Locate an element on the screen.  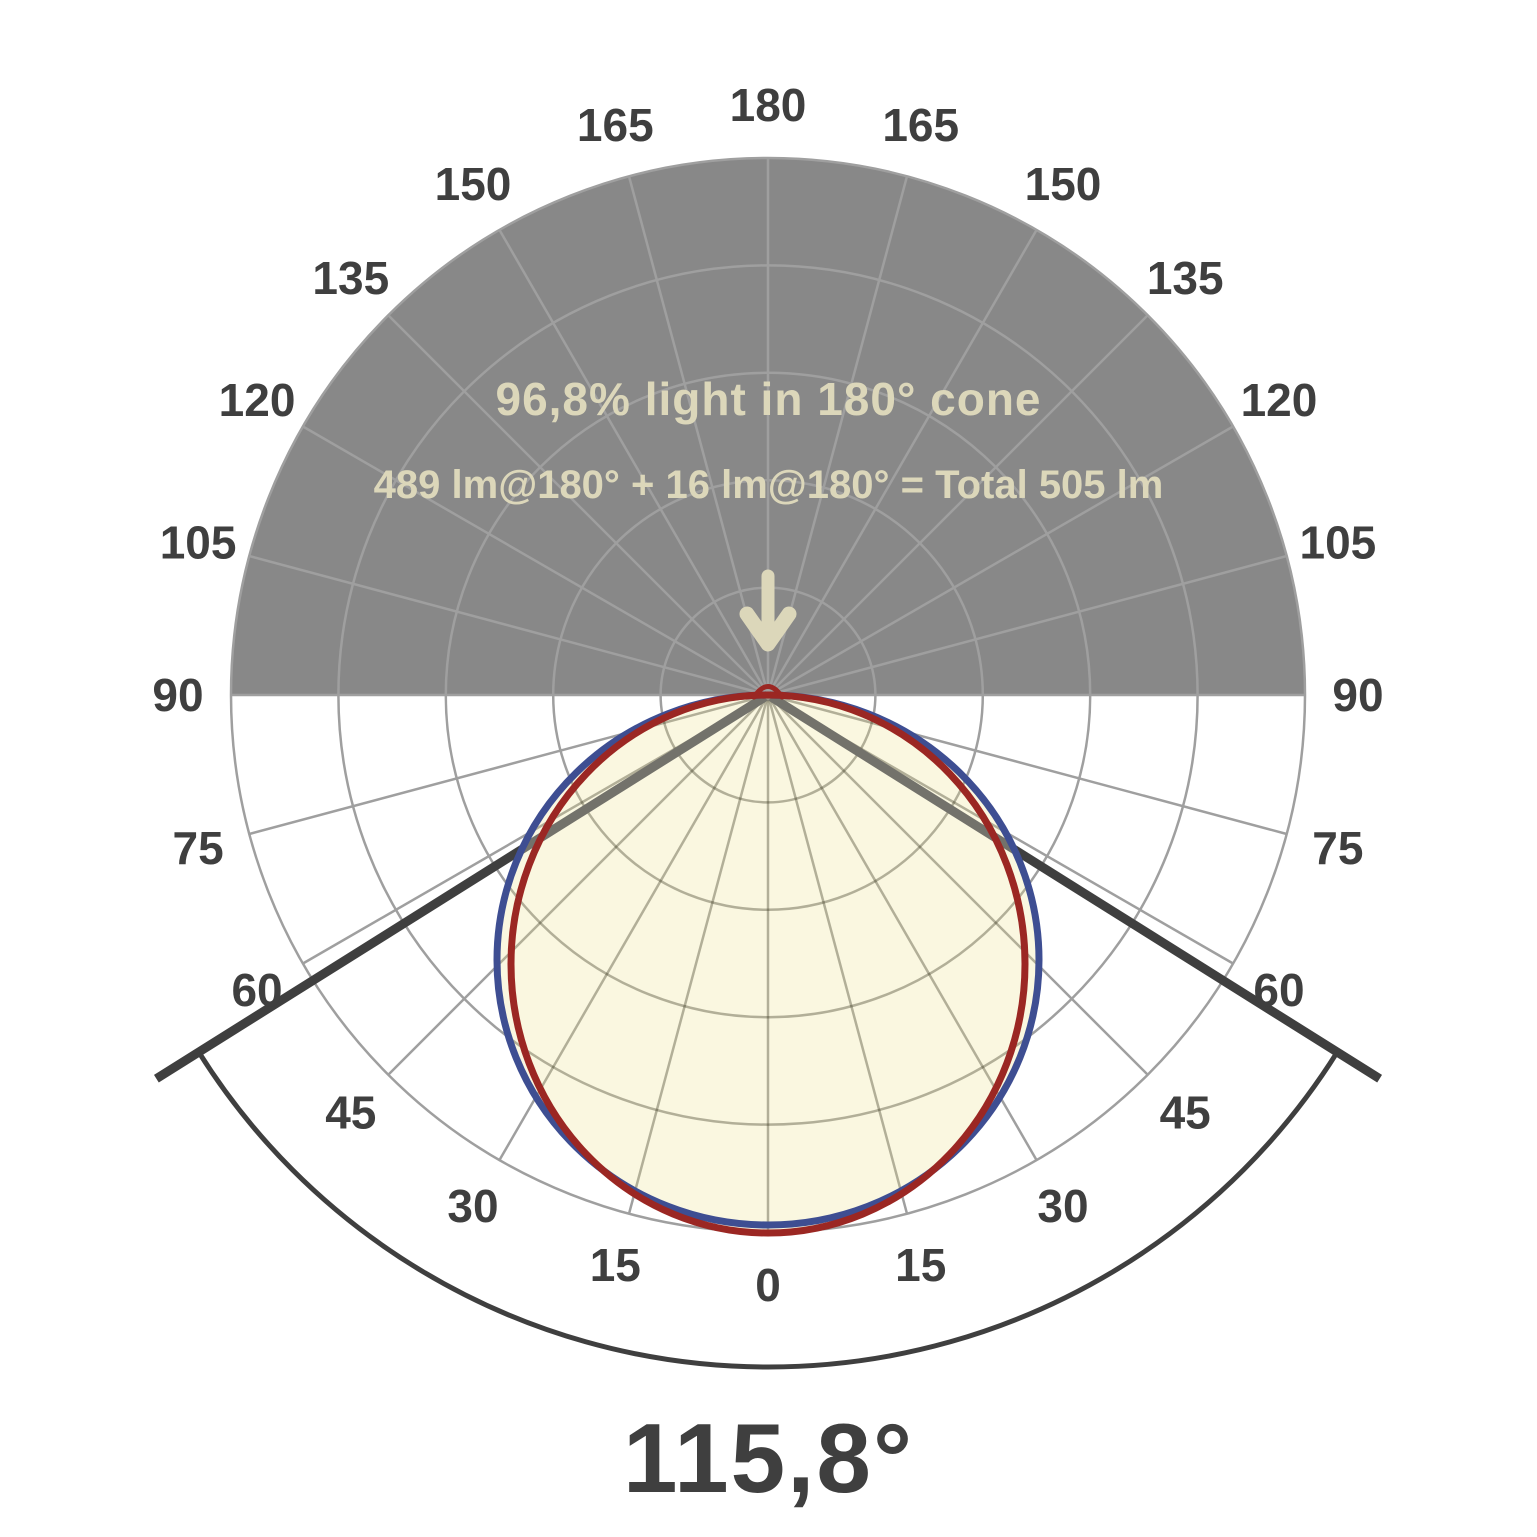
curve-C0-plane is located at coordinates (768, 964).